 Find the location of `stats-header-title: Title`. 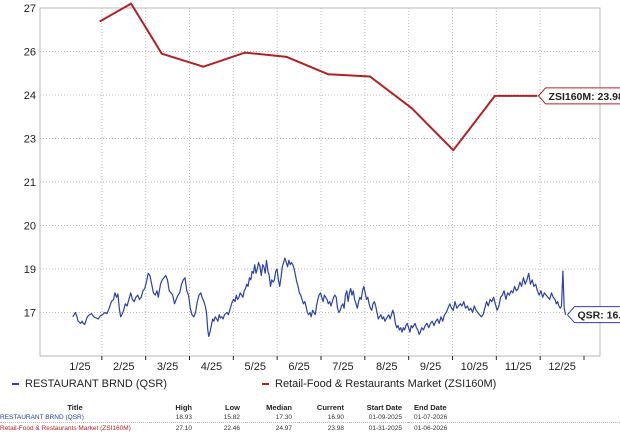

stats-header-title: Title is located at coordinates (75, 407).